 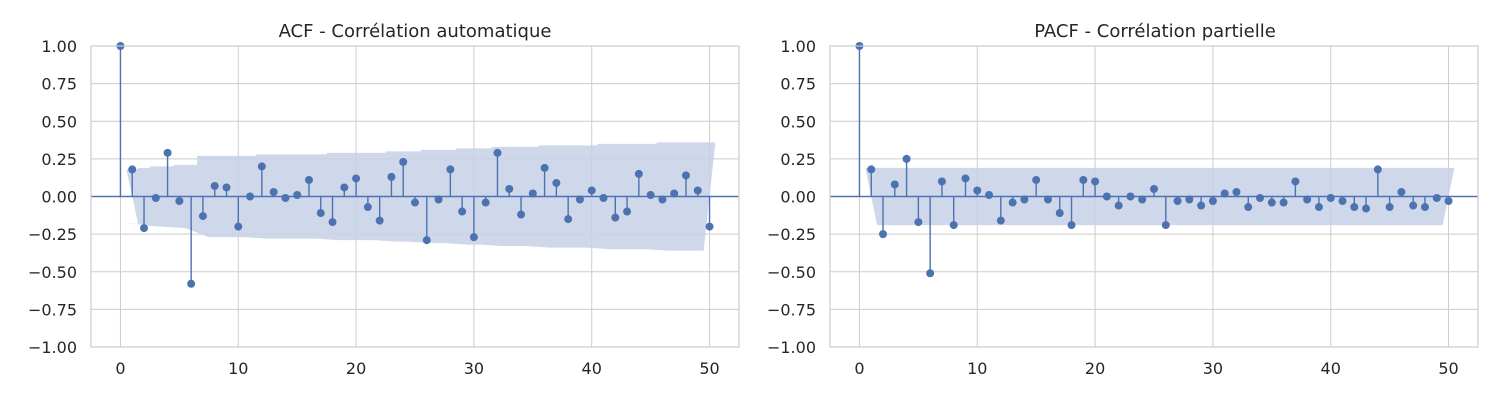 What do you see at coordinates (52, 272) in the screenshot?
I see `acf-ytick-label: −0.50` at bounding box center [52, 272].